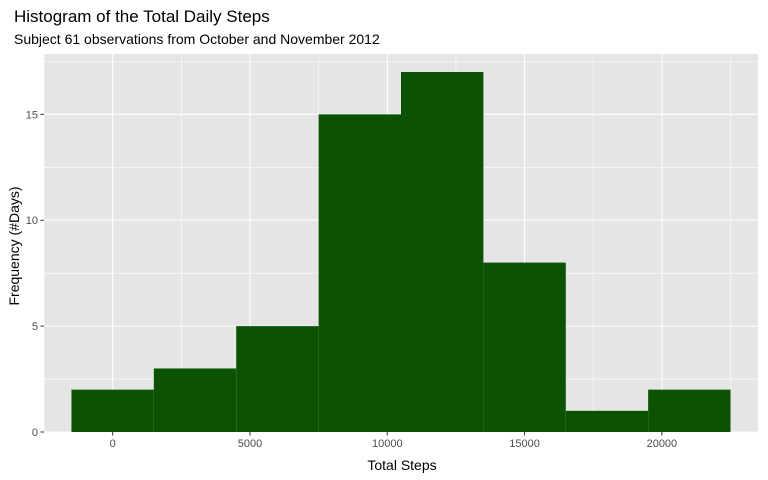 The height and width of the screenshot is (480, 768). I want to click on x-tick-labels: 0 5000 10000 15000 20000, so click(394, 444).